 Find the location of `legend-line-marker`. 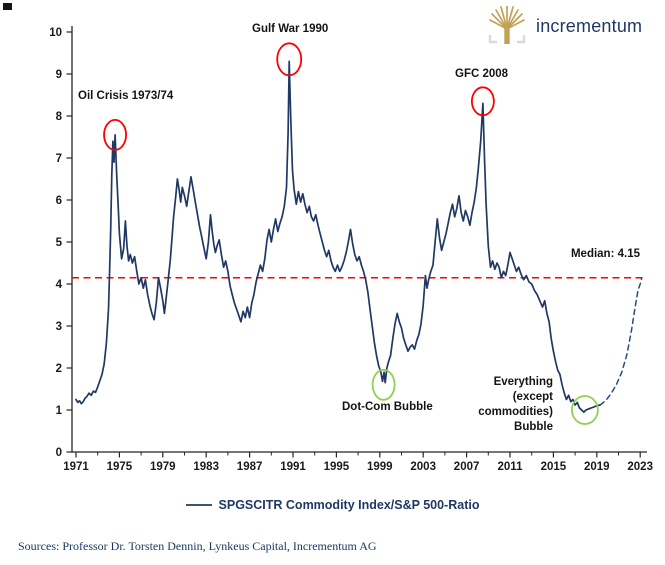

legend-line-marker is located at coordinates (198, 505).